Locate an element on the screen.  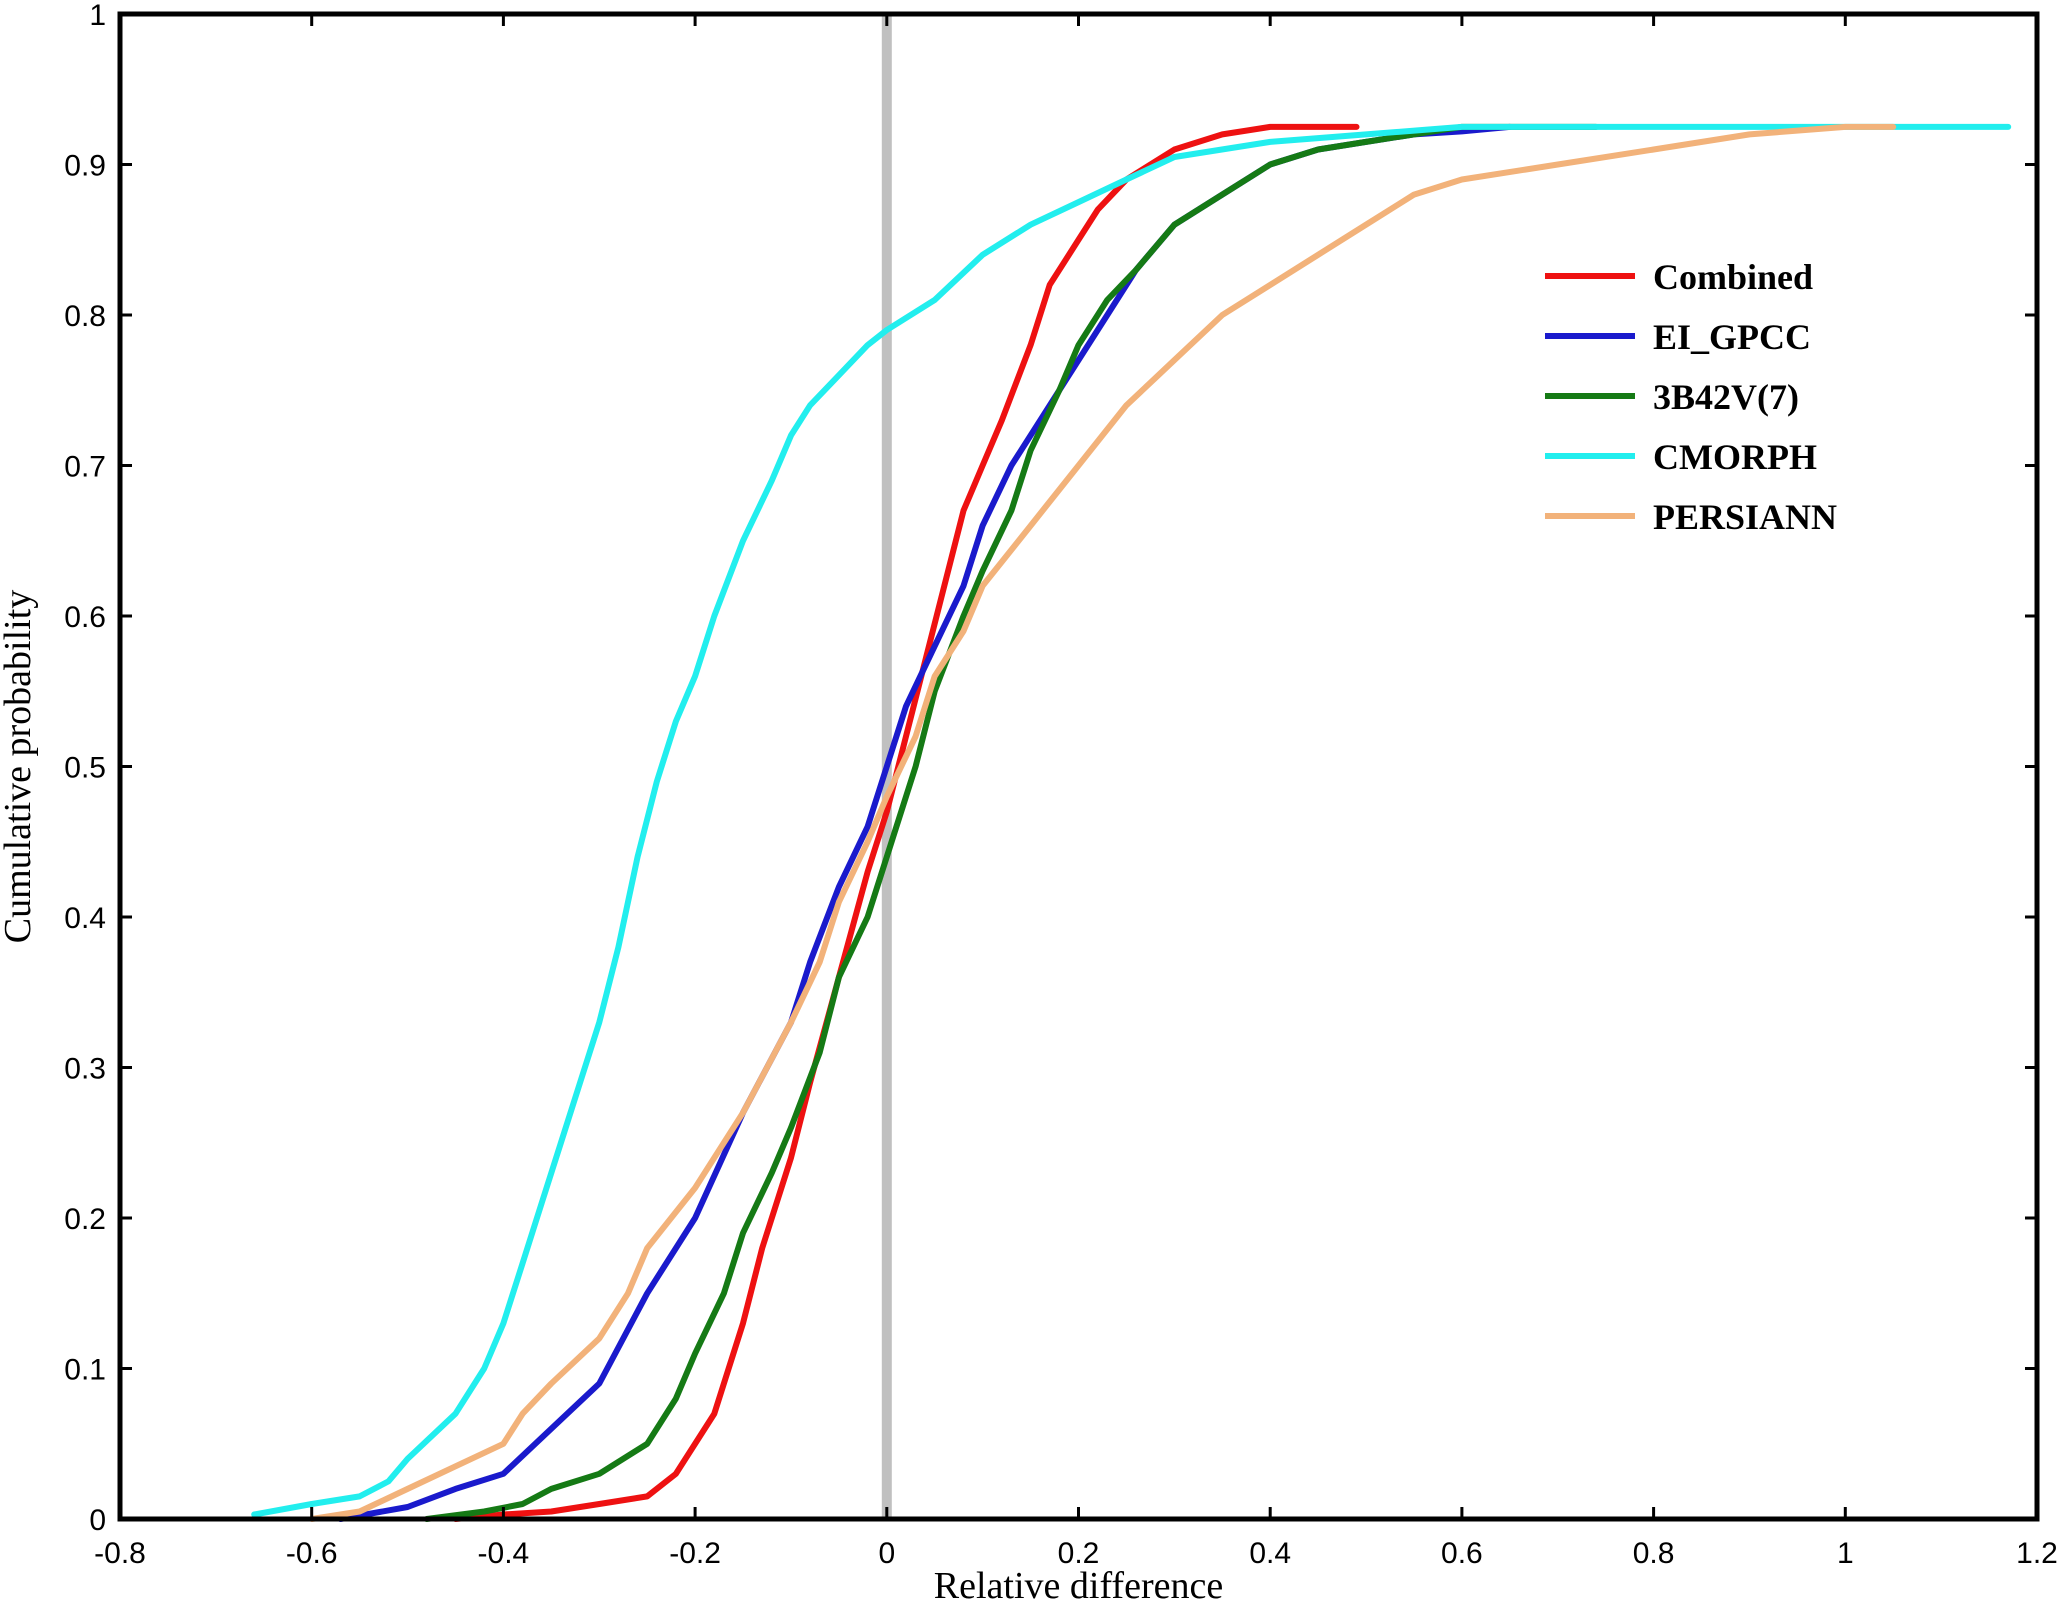
y-tick-label: 1 is located at coordinates (97, 16).